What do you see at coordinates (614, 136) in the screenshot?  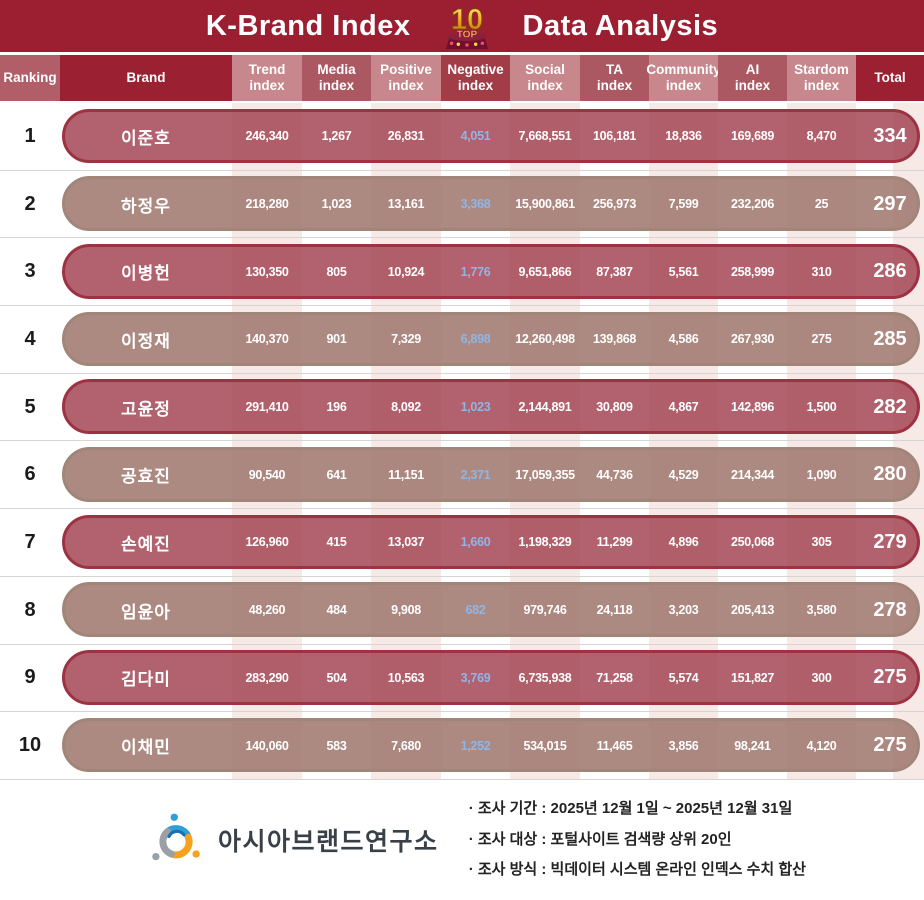 I see `index-value: 106,181` at bounding box center [614, 136].